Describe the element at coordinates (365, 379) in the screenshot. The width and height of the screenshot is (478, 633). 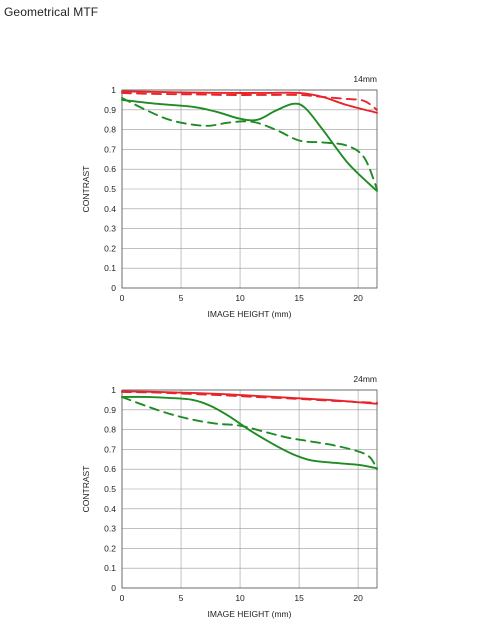
I see `chart-title: 24mm` at that location.